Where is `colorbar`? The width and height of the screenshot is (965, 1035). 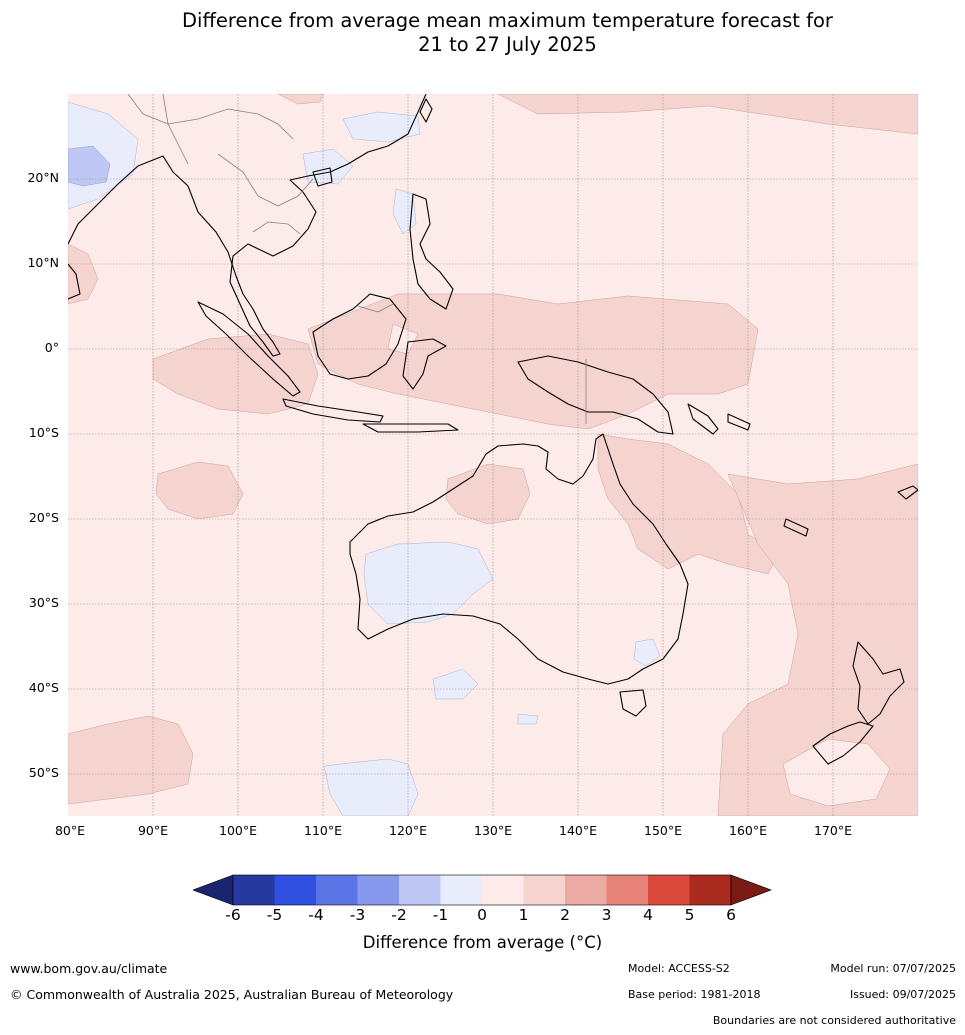
colorbar is located at coordinates (483, 892).